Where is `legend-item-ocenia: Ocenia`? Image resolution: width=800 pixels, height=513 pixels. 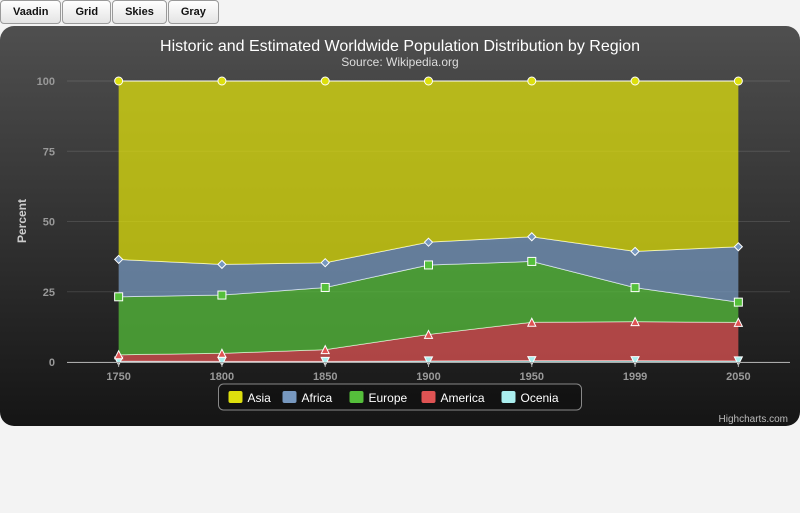 legend-item-ocenia: Ocenia is located at coordinates (530, 398).